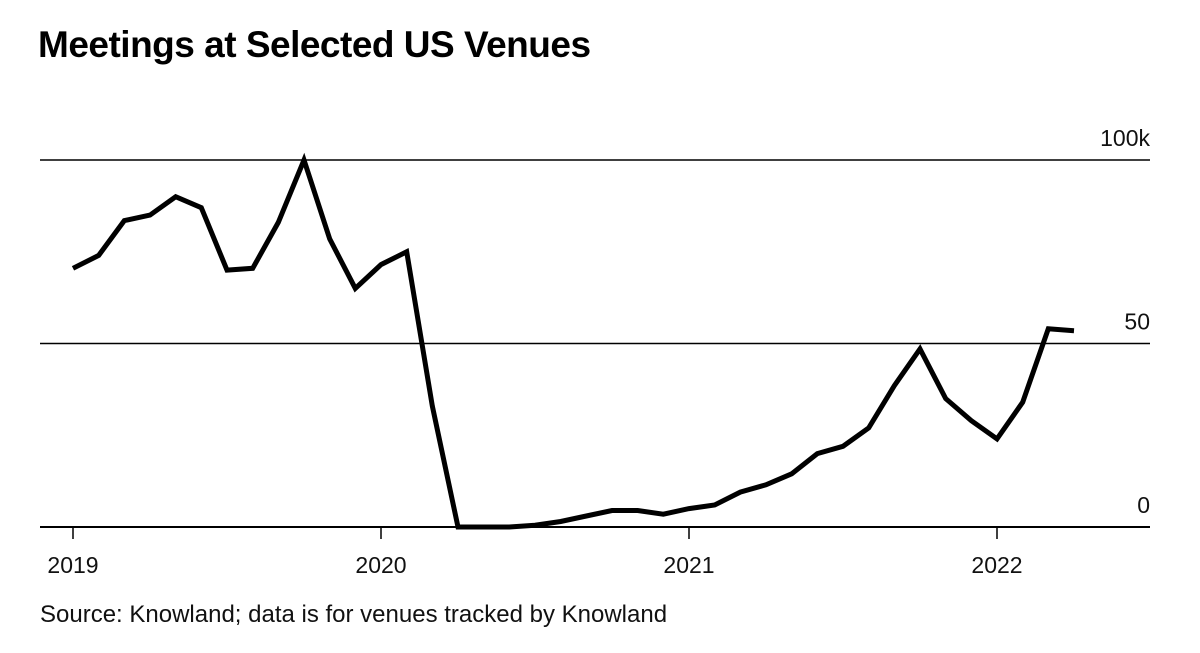 This screenshot has width=1200, height=653. Describe the element at coordinates (1143, 505) in the screenshot. I see `y-tick-label: 0` at that location.